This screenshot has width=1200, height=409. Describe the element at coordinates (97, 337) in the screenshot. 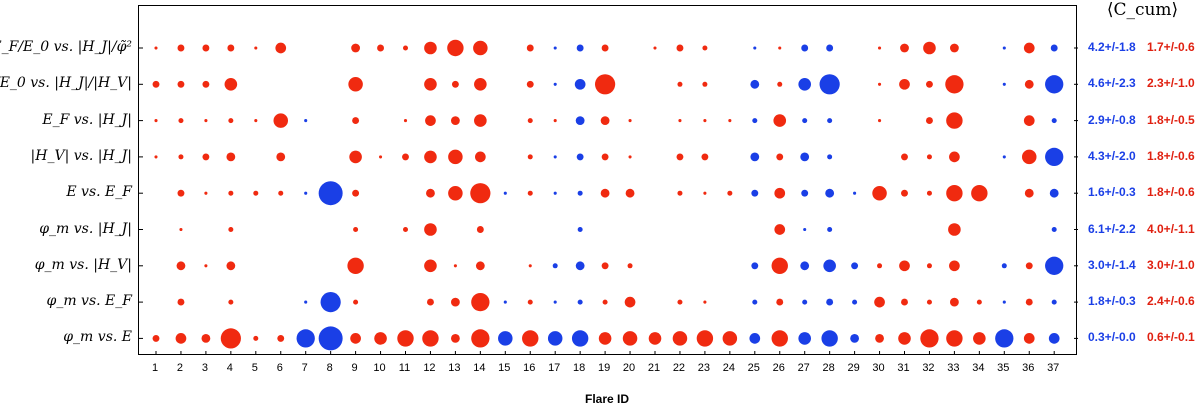

I see `row-label: φ_m vs. E` at that location.